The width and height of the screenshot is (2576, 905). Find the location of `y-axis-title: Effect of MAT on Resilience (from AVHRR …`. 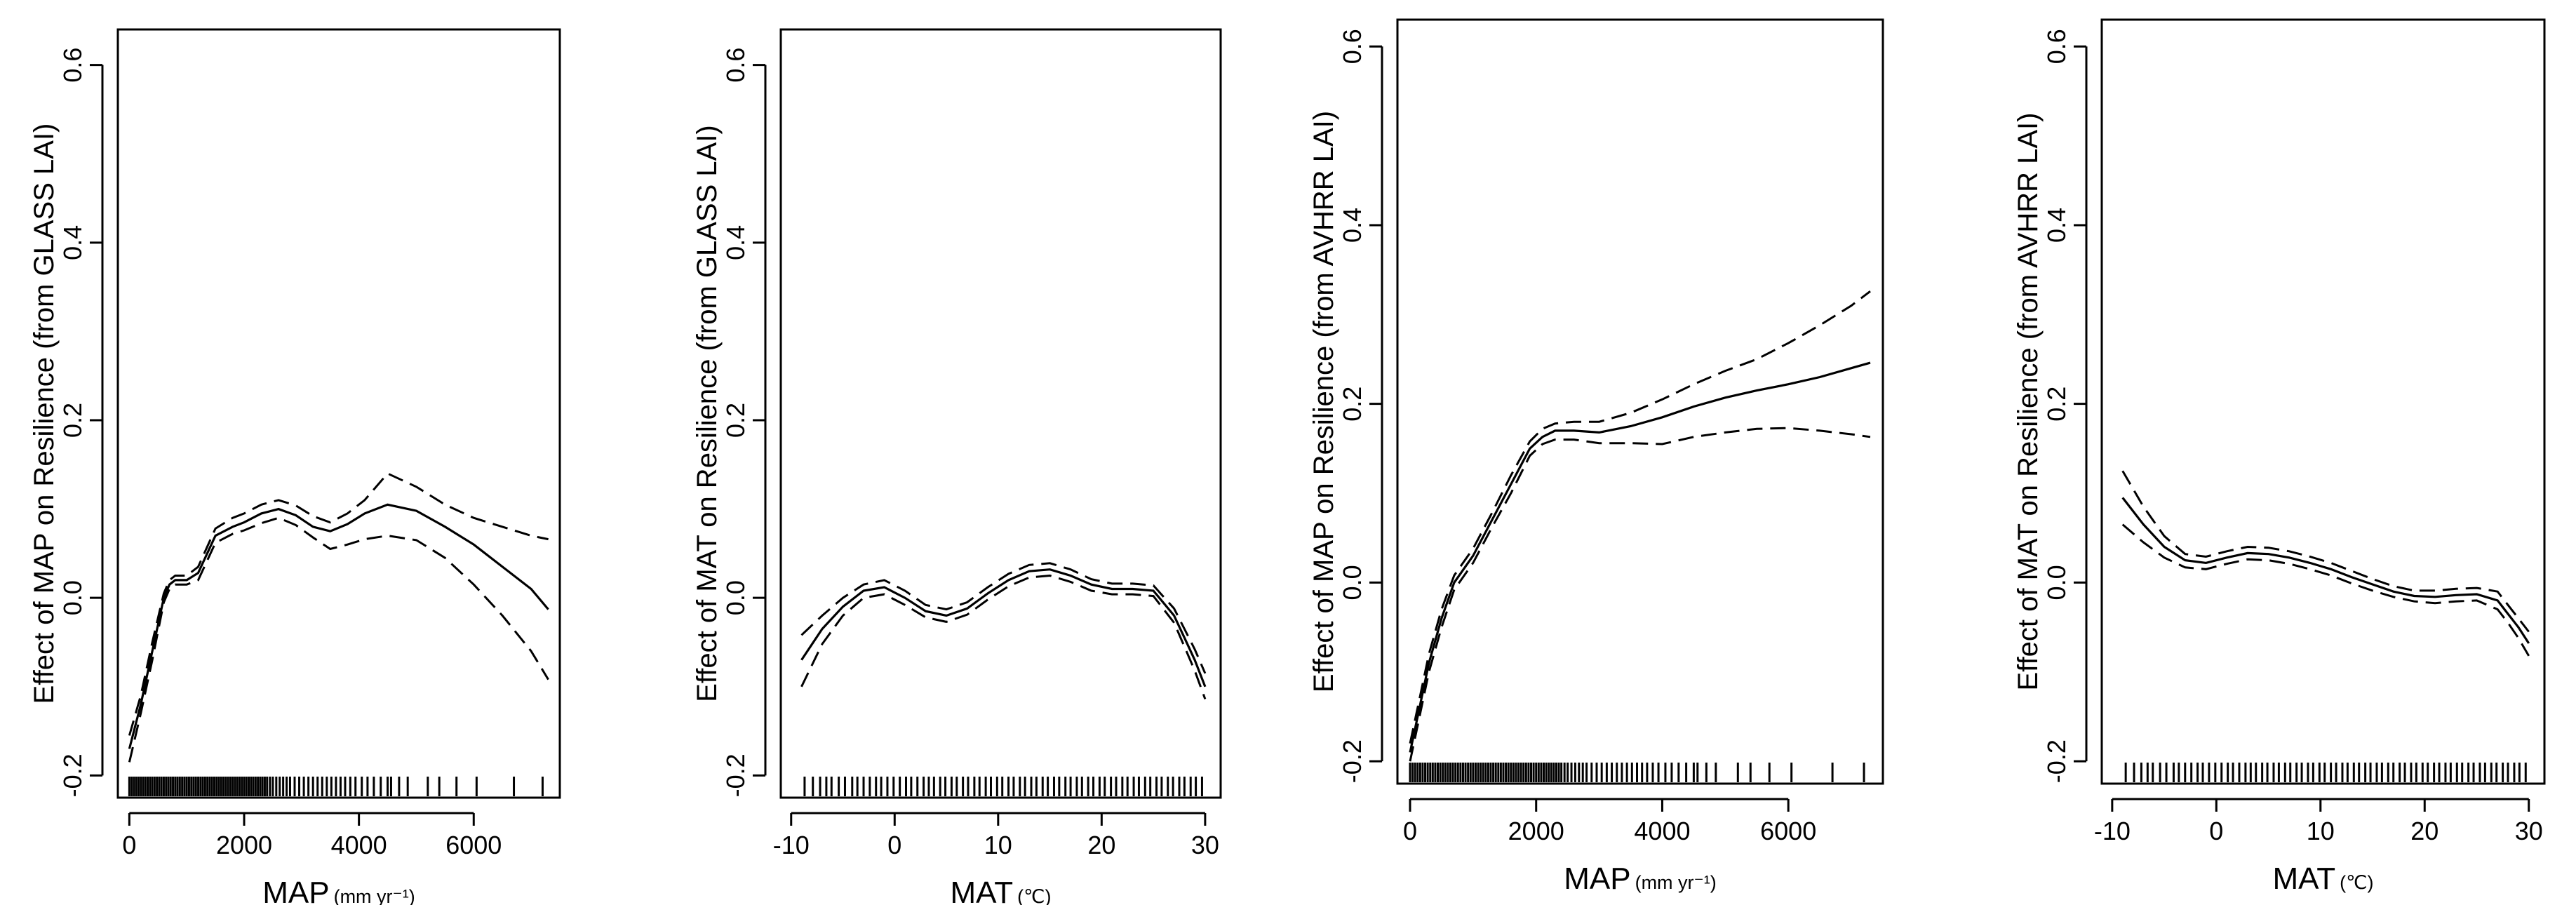

y-axis-title: Effect of MAT on Resilience (from AVHRR … is located at coordinates (2028, 402).